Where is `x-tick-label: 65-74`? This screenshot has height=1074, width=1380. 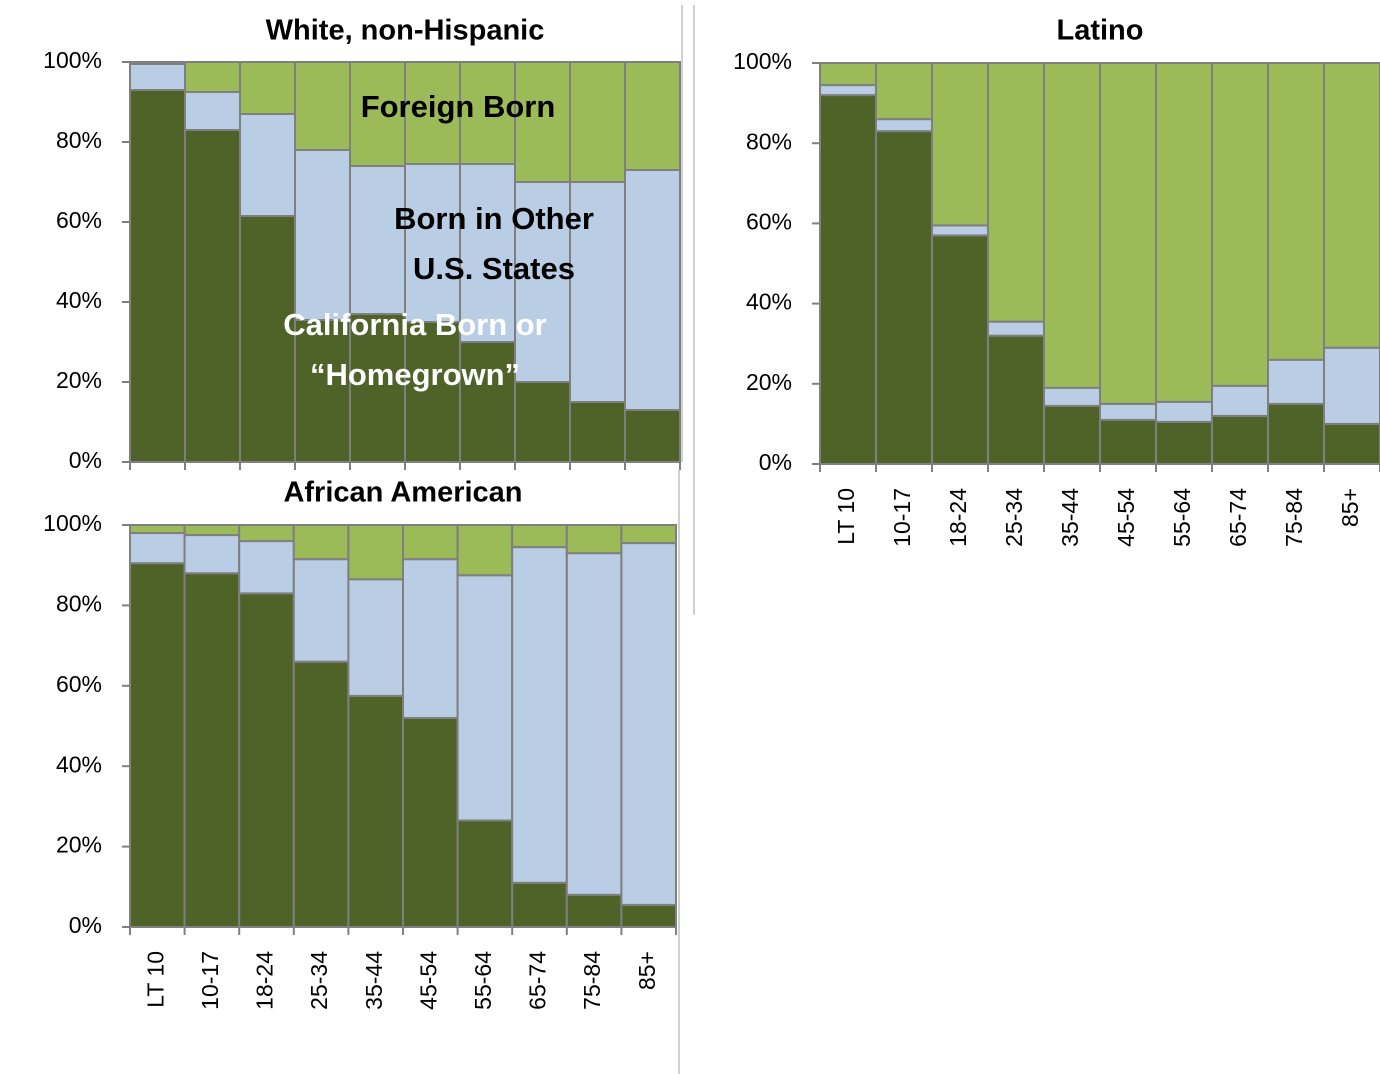 x-tick-label: 65-74 is located at coordinates (538, 980).